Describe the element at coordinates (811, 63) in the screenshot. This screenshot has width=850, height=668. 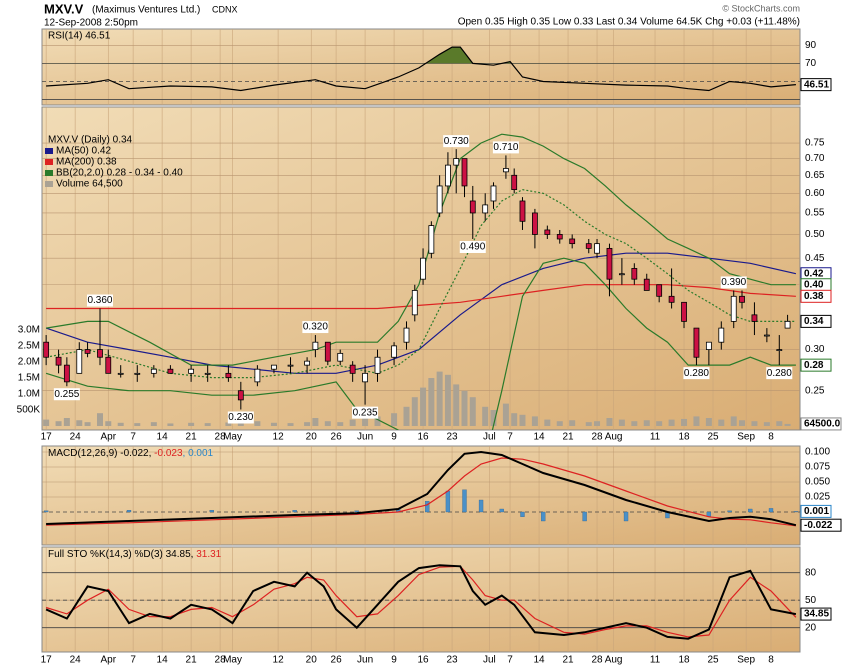
I see `y-tick-label: 70` at that location.